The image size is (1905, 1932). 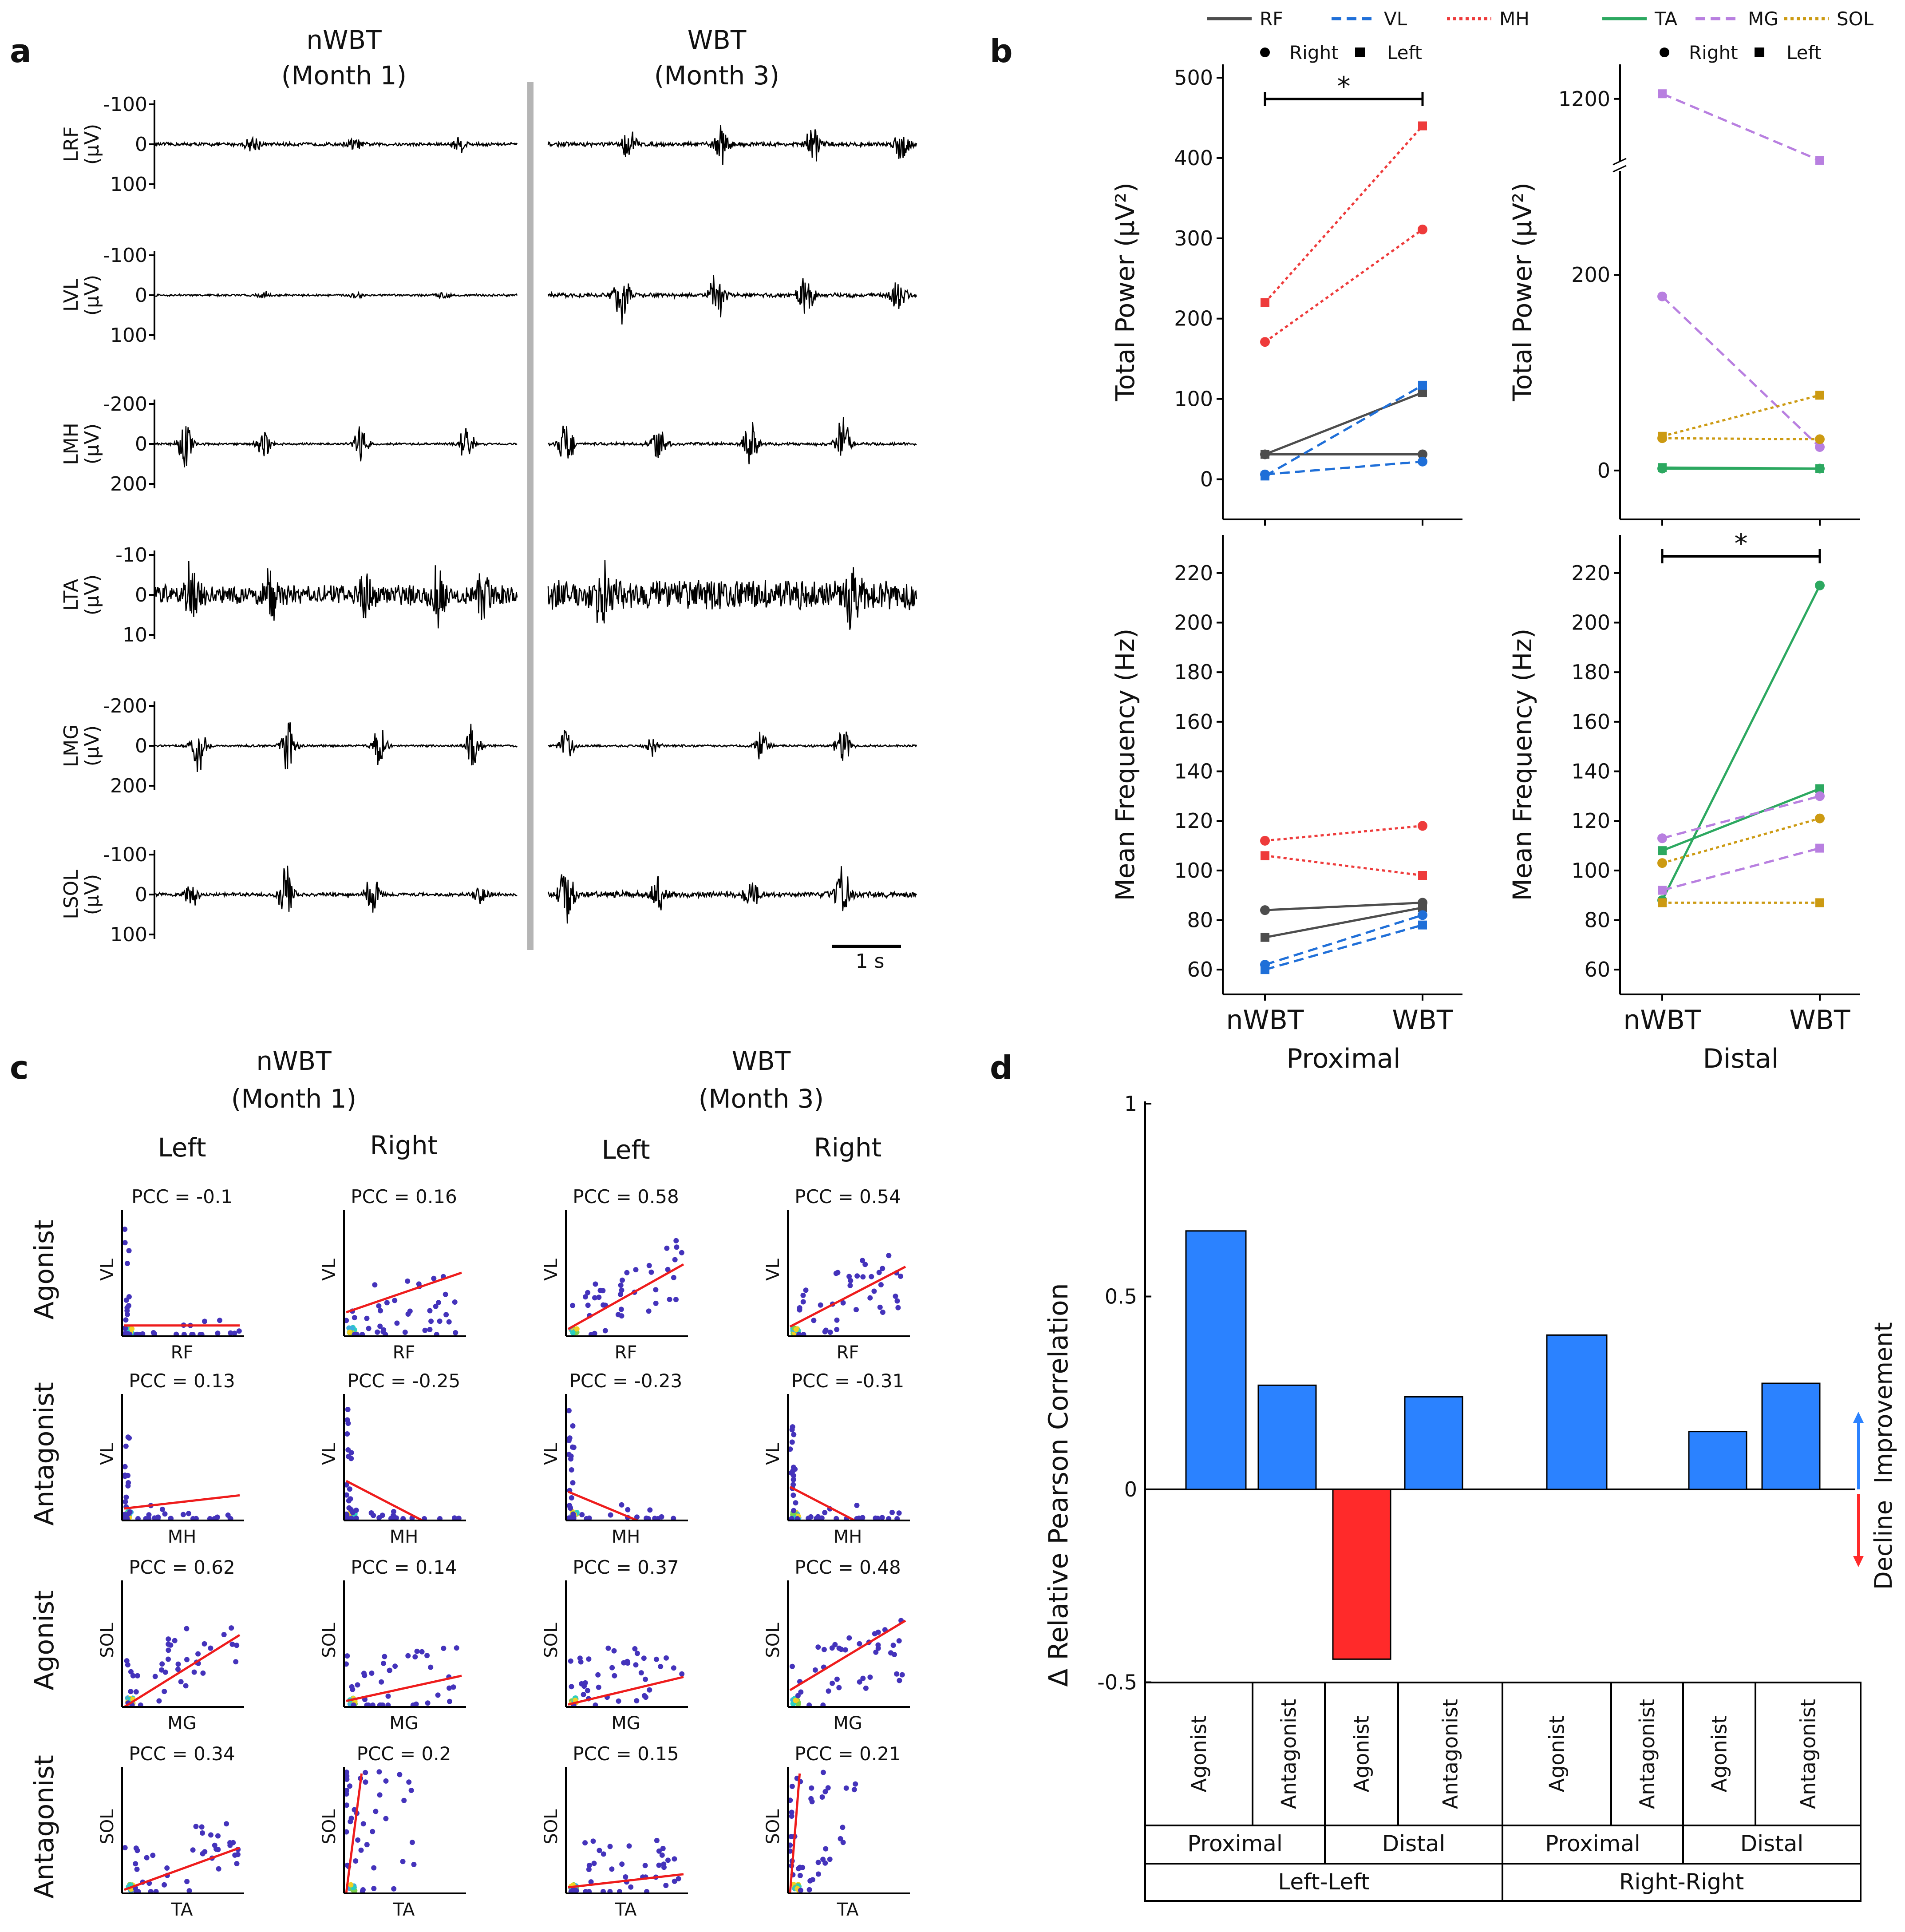 I want to click on significance-star: *, so click(x=1344, y=86).